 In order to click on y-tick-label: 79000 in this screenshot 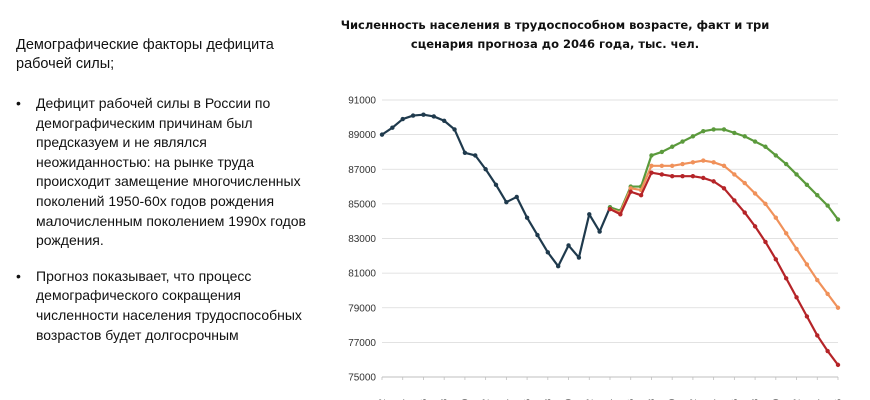, I will do `click(362, 308)`.